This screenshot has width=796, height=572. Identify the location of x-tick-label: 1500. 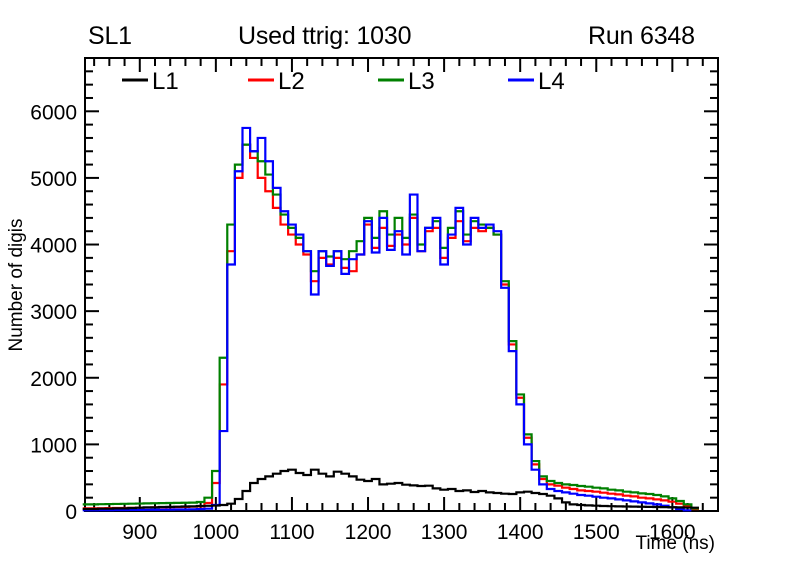
(596, 532).